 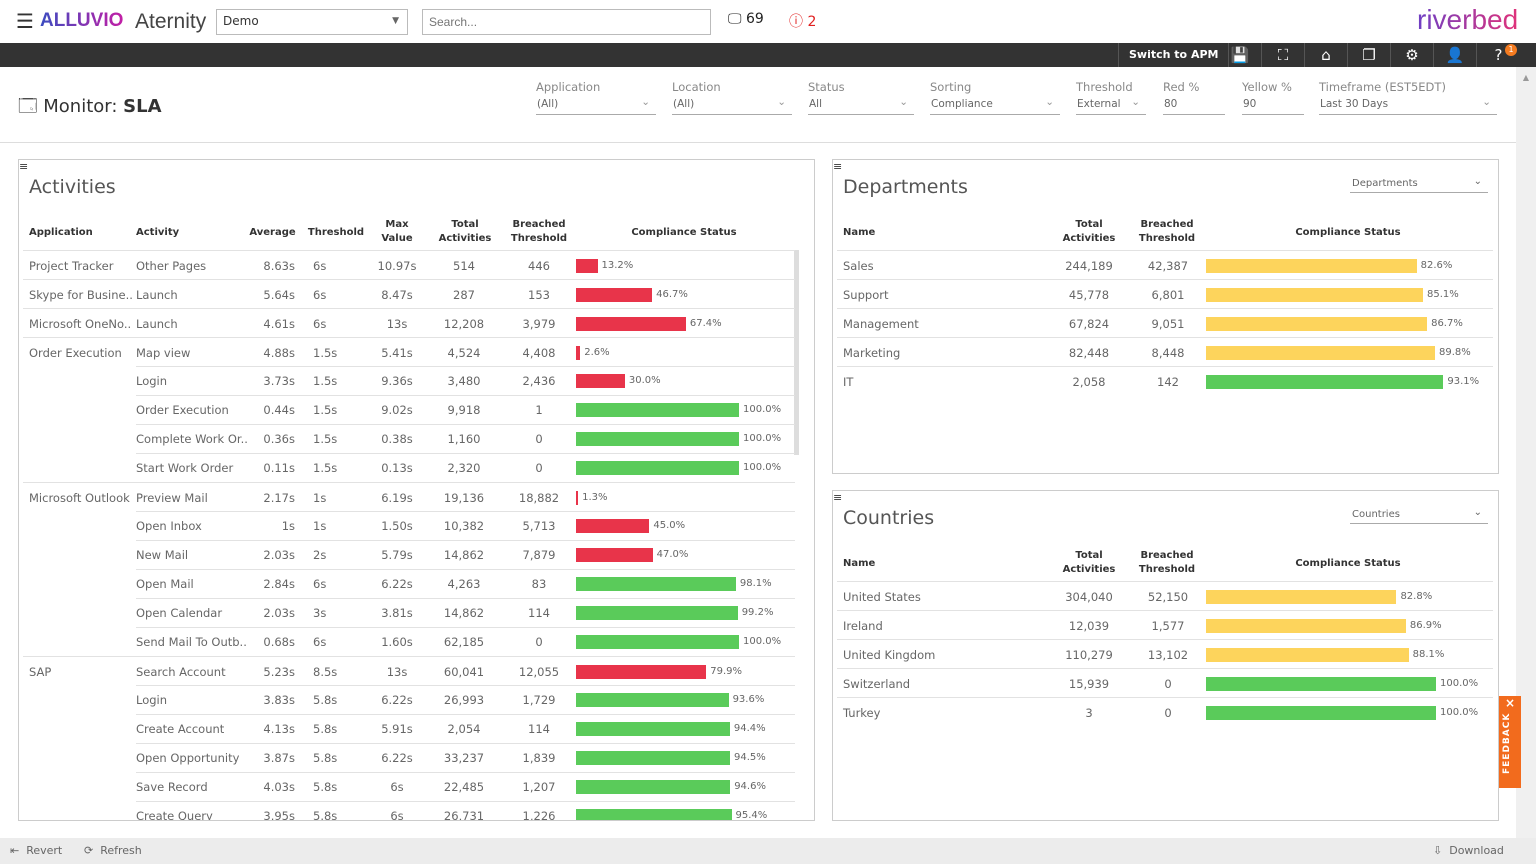 I want to click on gear-icon: ⚙, so click(x=1412, y=55).